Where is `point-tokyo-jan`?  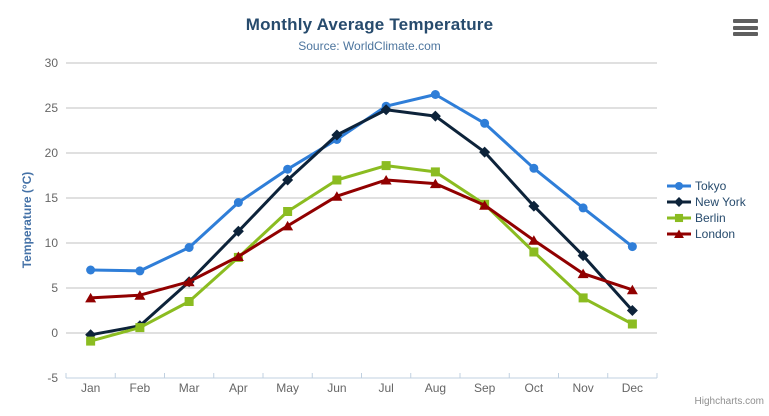 point-tokyo-jan is located at coordinates (91, 270).